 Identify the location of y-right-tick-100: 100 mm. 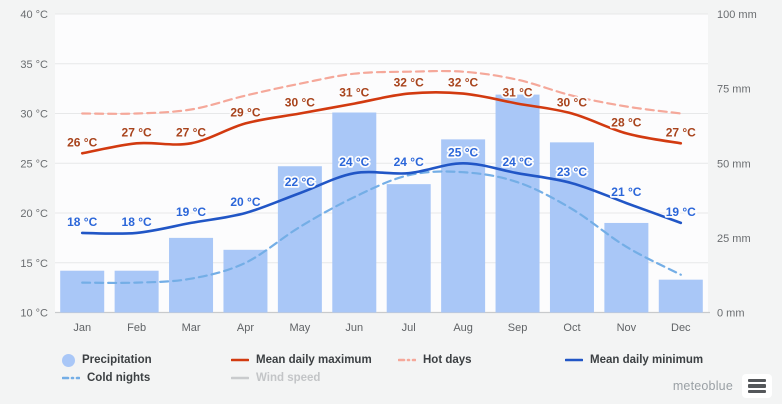
(737, 15).